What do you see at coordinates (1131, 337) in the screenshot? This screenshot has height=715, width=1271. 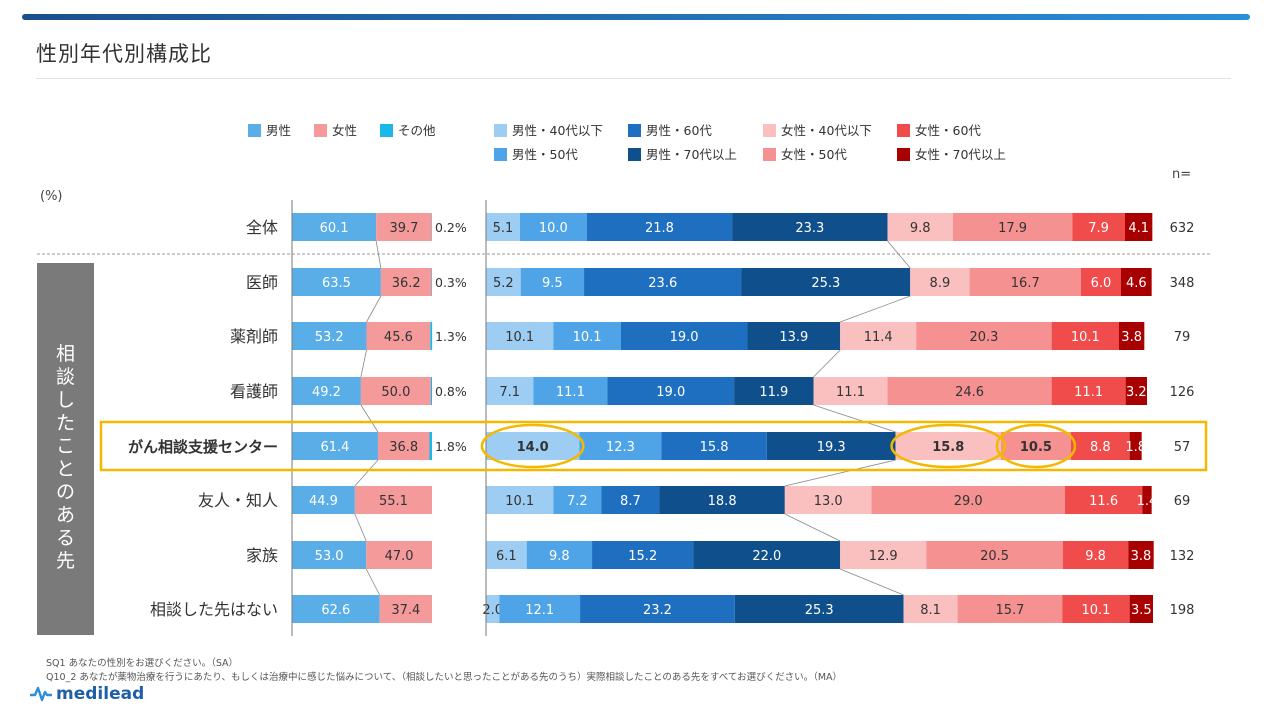 I see `bar-label: 3.8` at bounding box center [1131, 337].